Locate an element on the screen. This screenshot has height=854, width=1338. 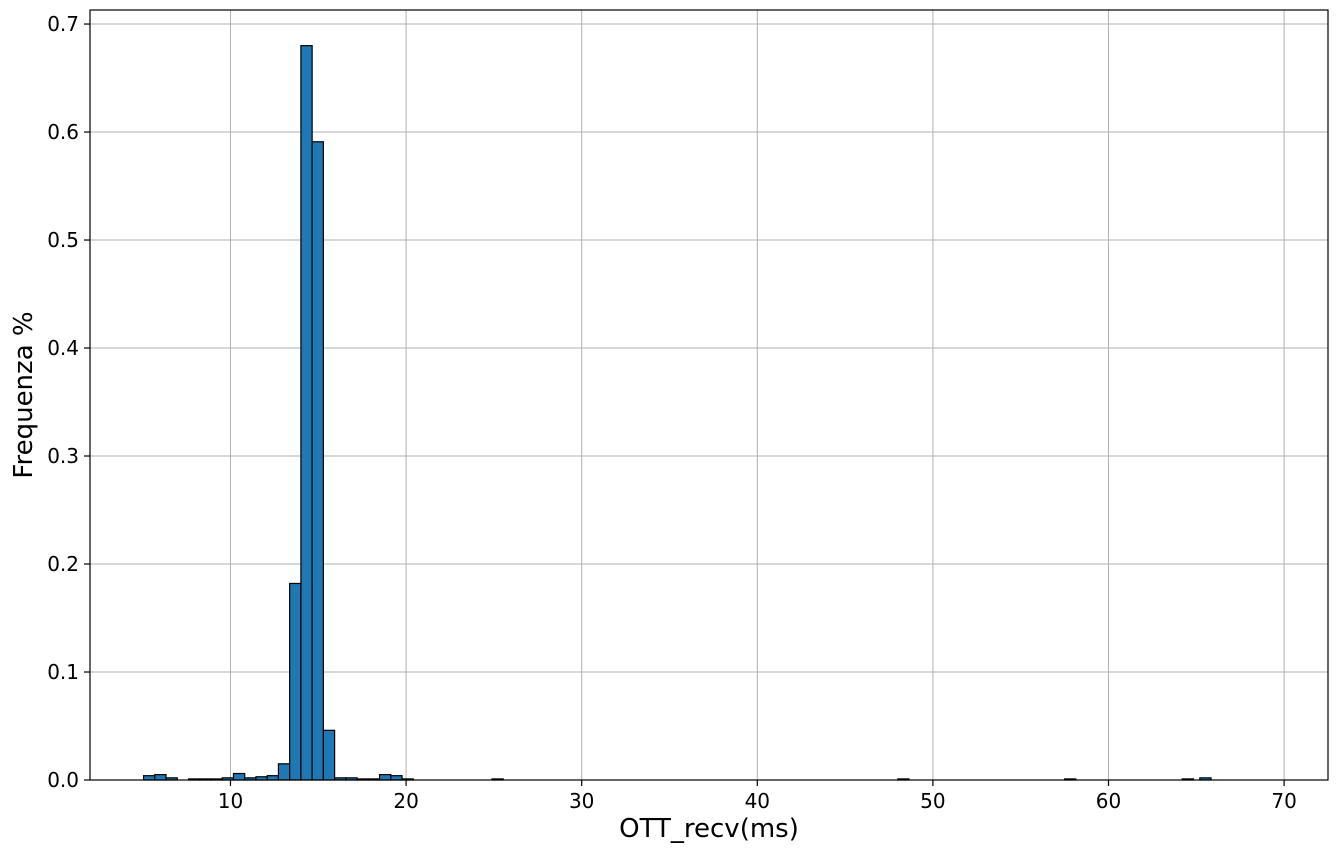
y-tick-label: 0.7 is located at coordinates (63, 24).